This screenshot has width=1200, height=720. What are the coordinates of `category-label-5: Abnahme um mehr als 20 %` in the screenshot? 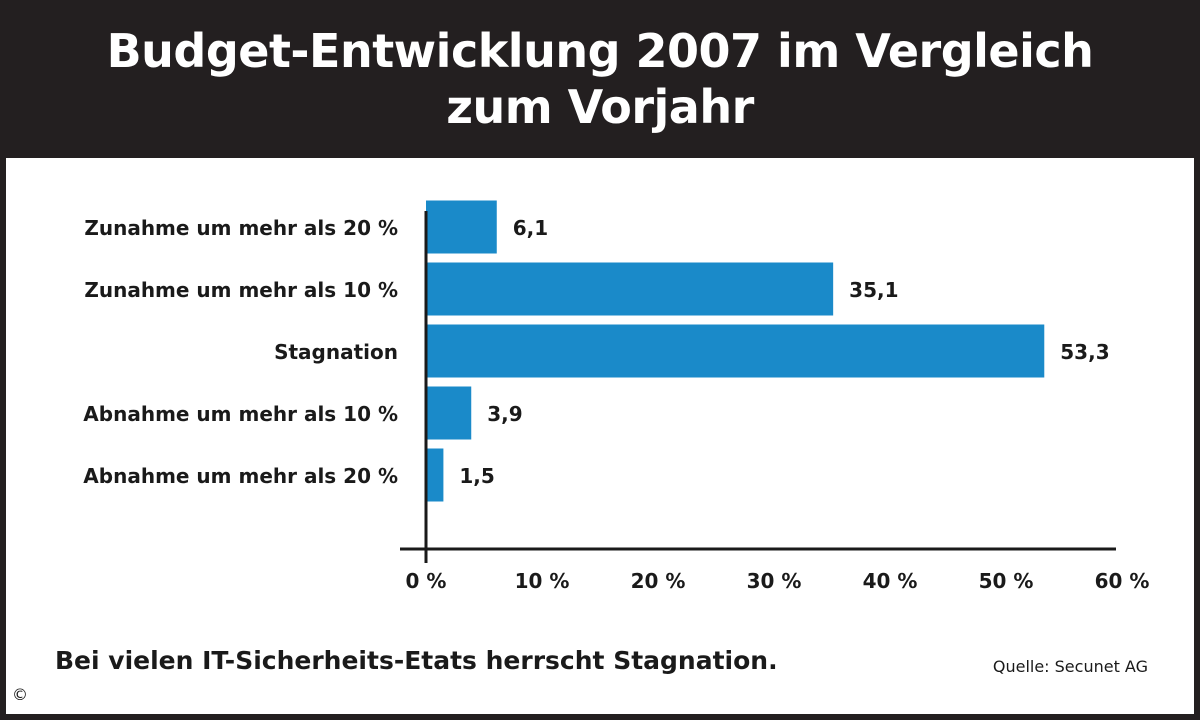 It's located at (240, 476).